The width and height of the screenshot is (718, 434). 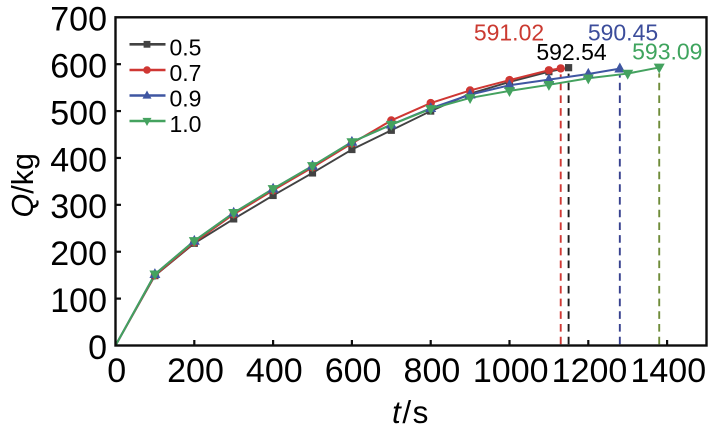 What do you see at coordinates (186, 73) in the screenshot?
I see `svg-text: 0.7` at bounding box center [186, 73].